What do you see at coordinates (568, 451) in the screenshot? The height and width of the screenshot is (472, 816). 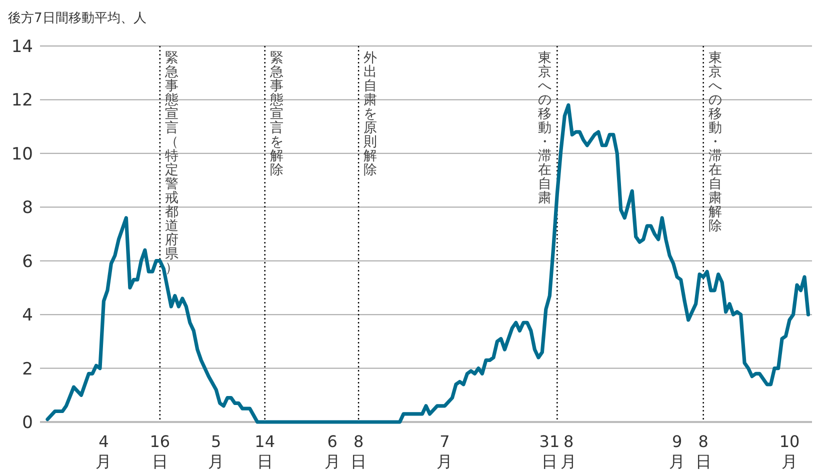 I see `x-tick-label: 8月` at bounding box center [568, 451].